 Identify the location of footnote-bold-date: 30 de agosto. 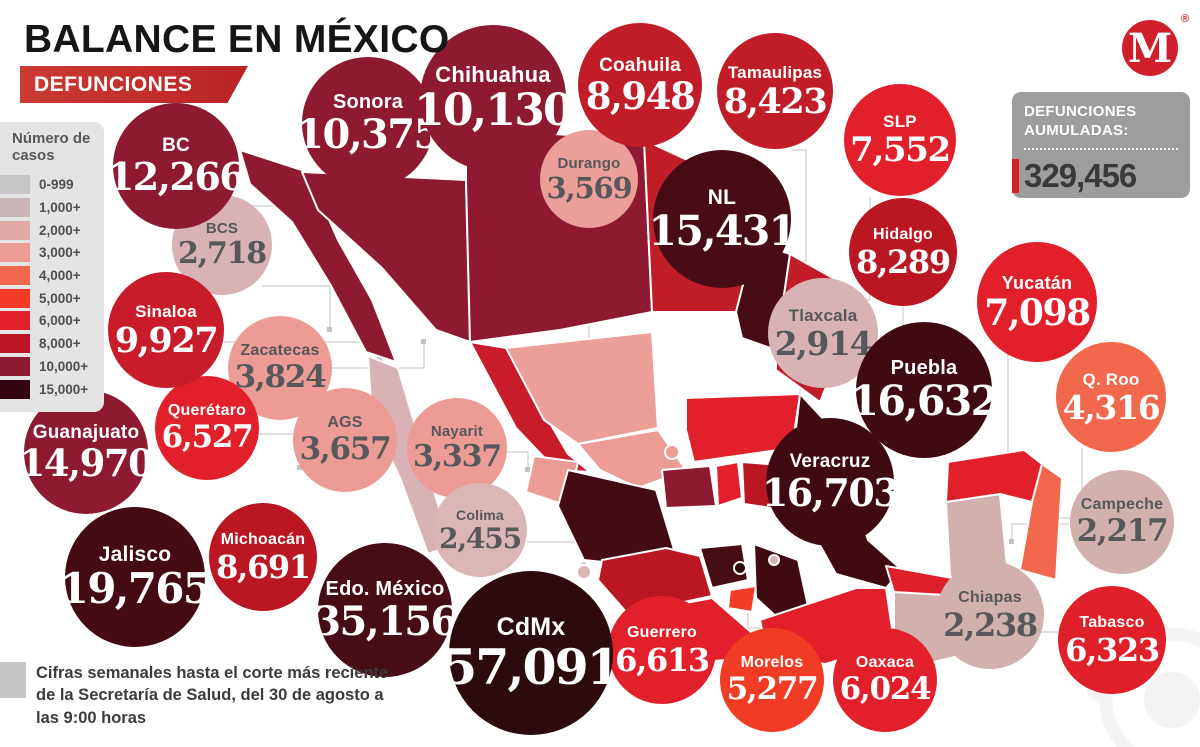
(319, 695).